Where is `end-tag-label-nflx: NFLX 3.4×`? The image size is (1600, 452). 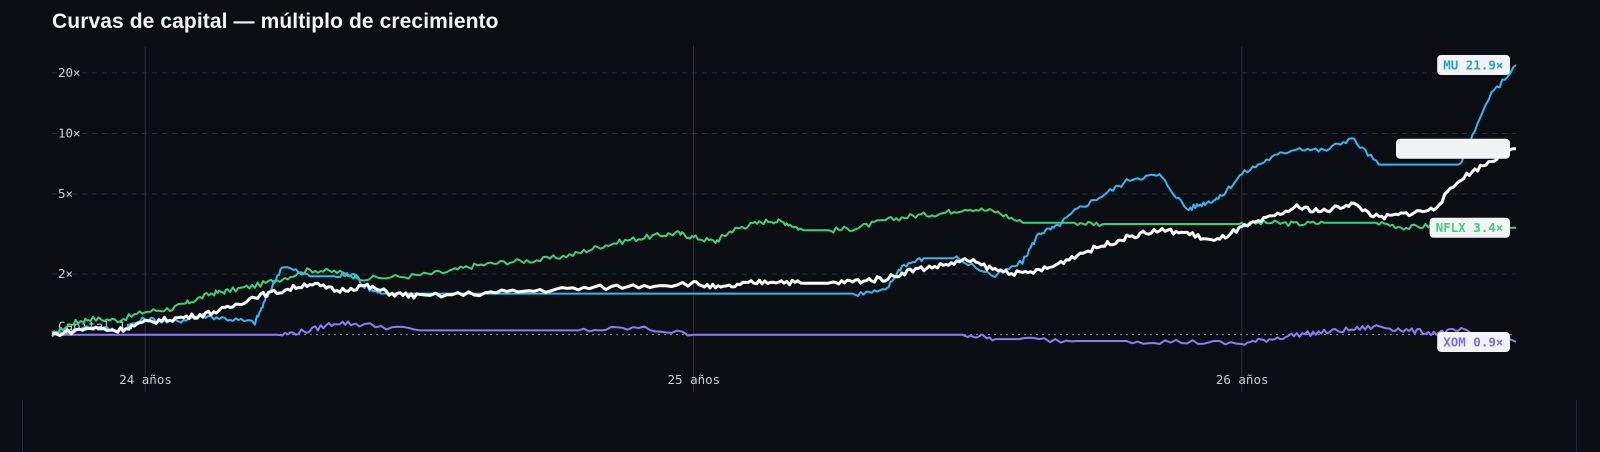
end-tag-label-nflx: NFLX 3.4× is located at coordinates (1470, 227).